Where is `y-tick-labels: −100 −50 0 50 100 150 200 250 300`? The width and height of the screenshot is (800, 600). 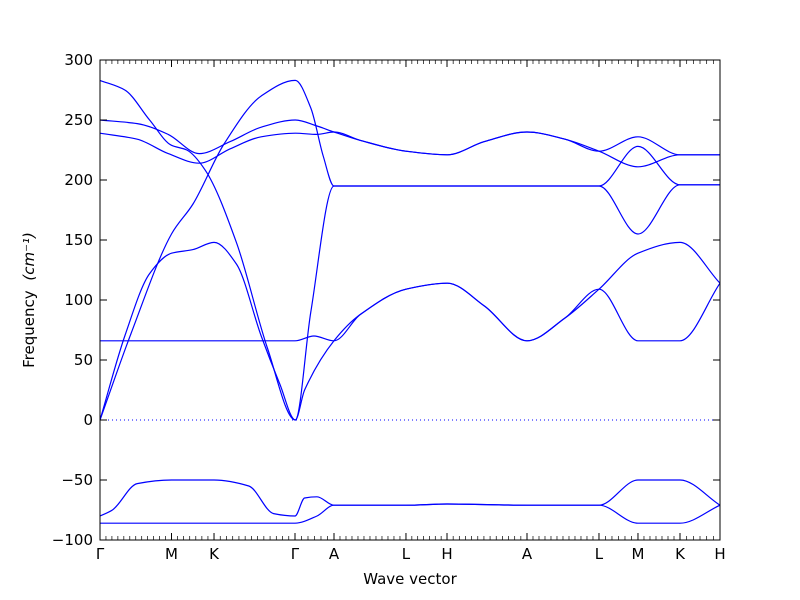
y-tick-labels: −100 −50 0 50 100 150 200 250 300 is located at coordinates (72, 300).